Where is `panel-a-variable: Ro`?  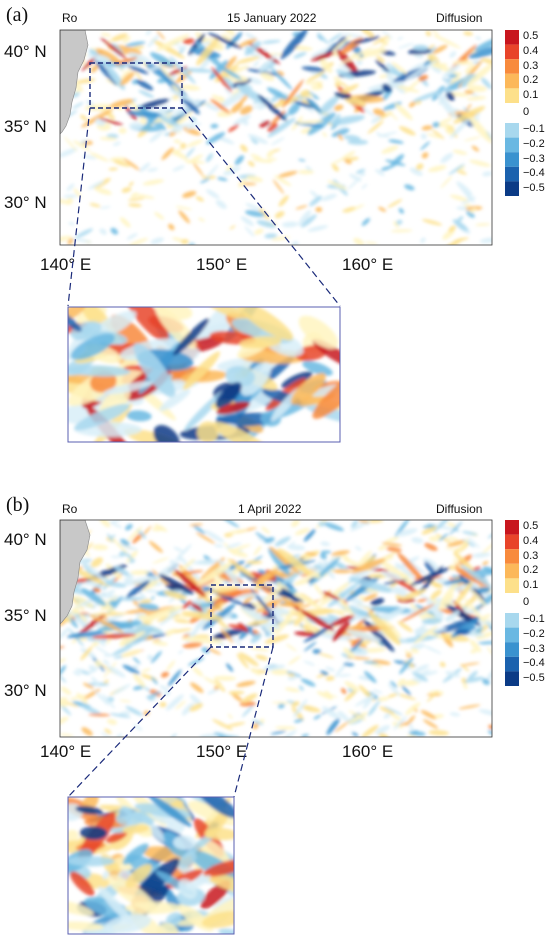
panel-a-variable: Ro is located at coordinates (70, 18).